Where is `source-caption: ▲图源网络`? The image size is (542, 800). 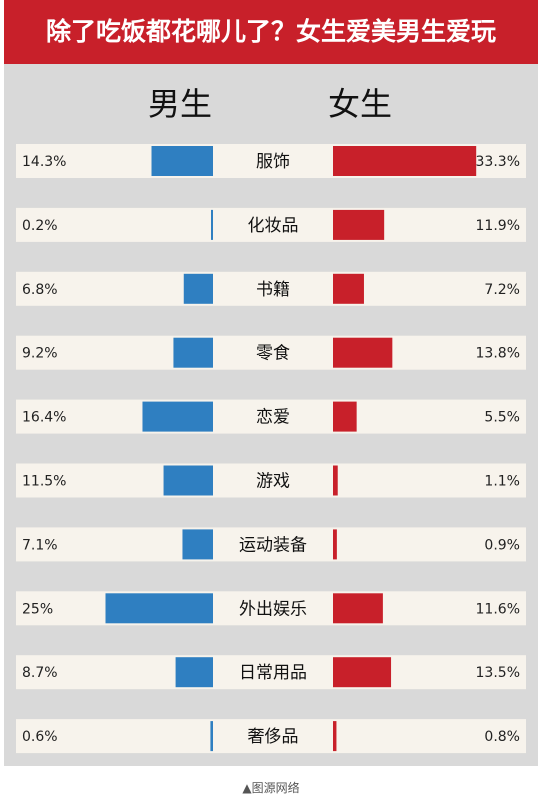 source-caption: ▲图源网络 is located at coordinates (271, 788).